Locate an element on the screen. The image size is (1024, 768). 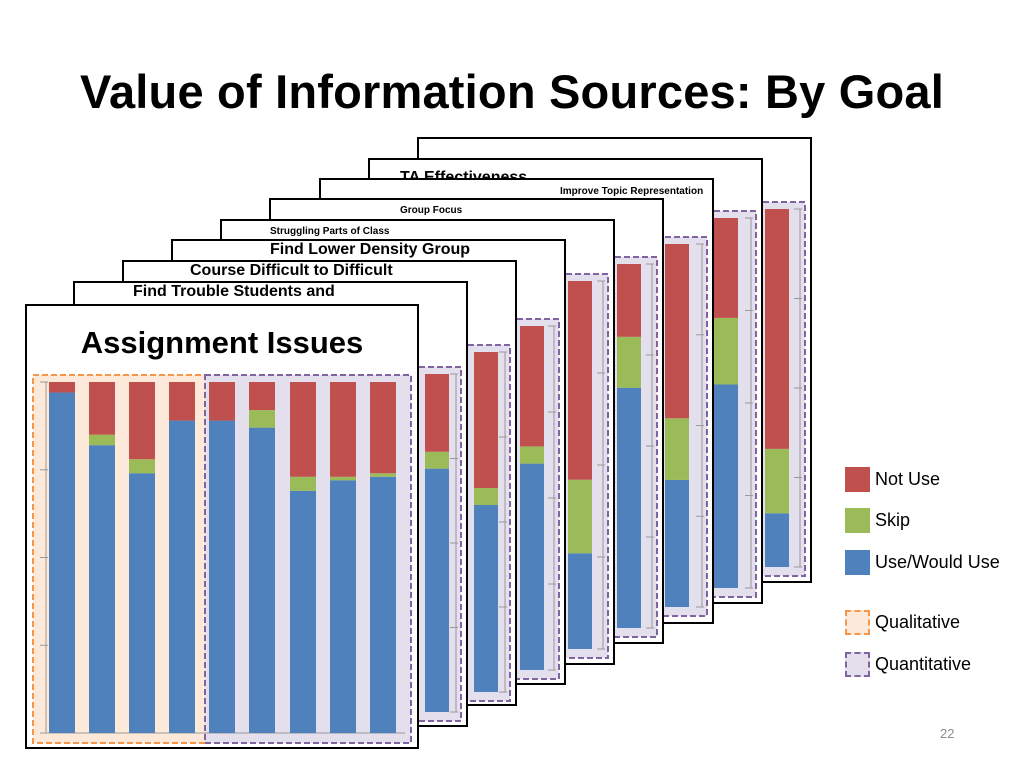
legend-label-qualitative: Qualitative is located at coordinates (918, 621).